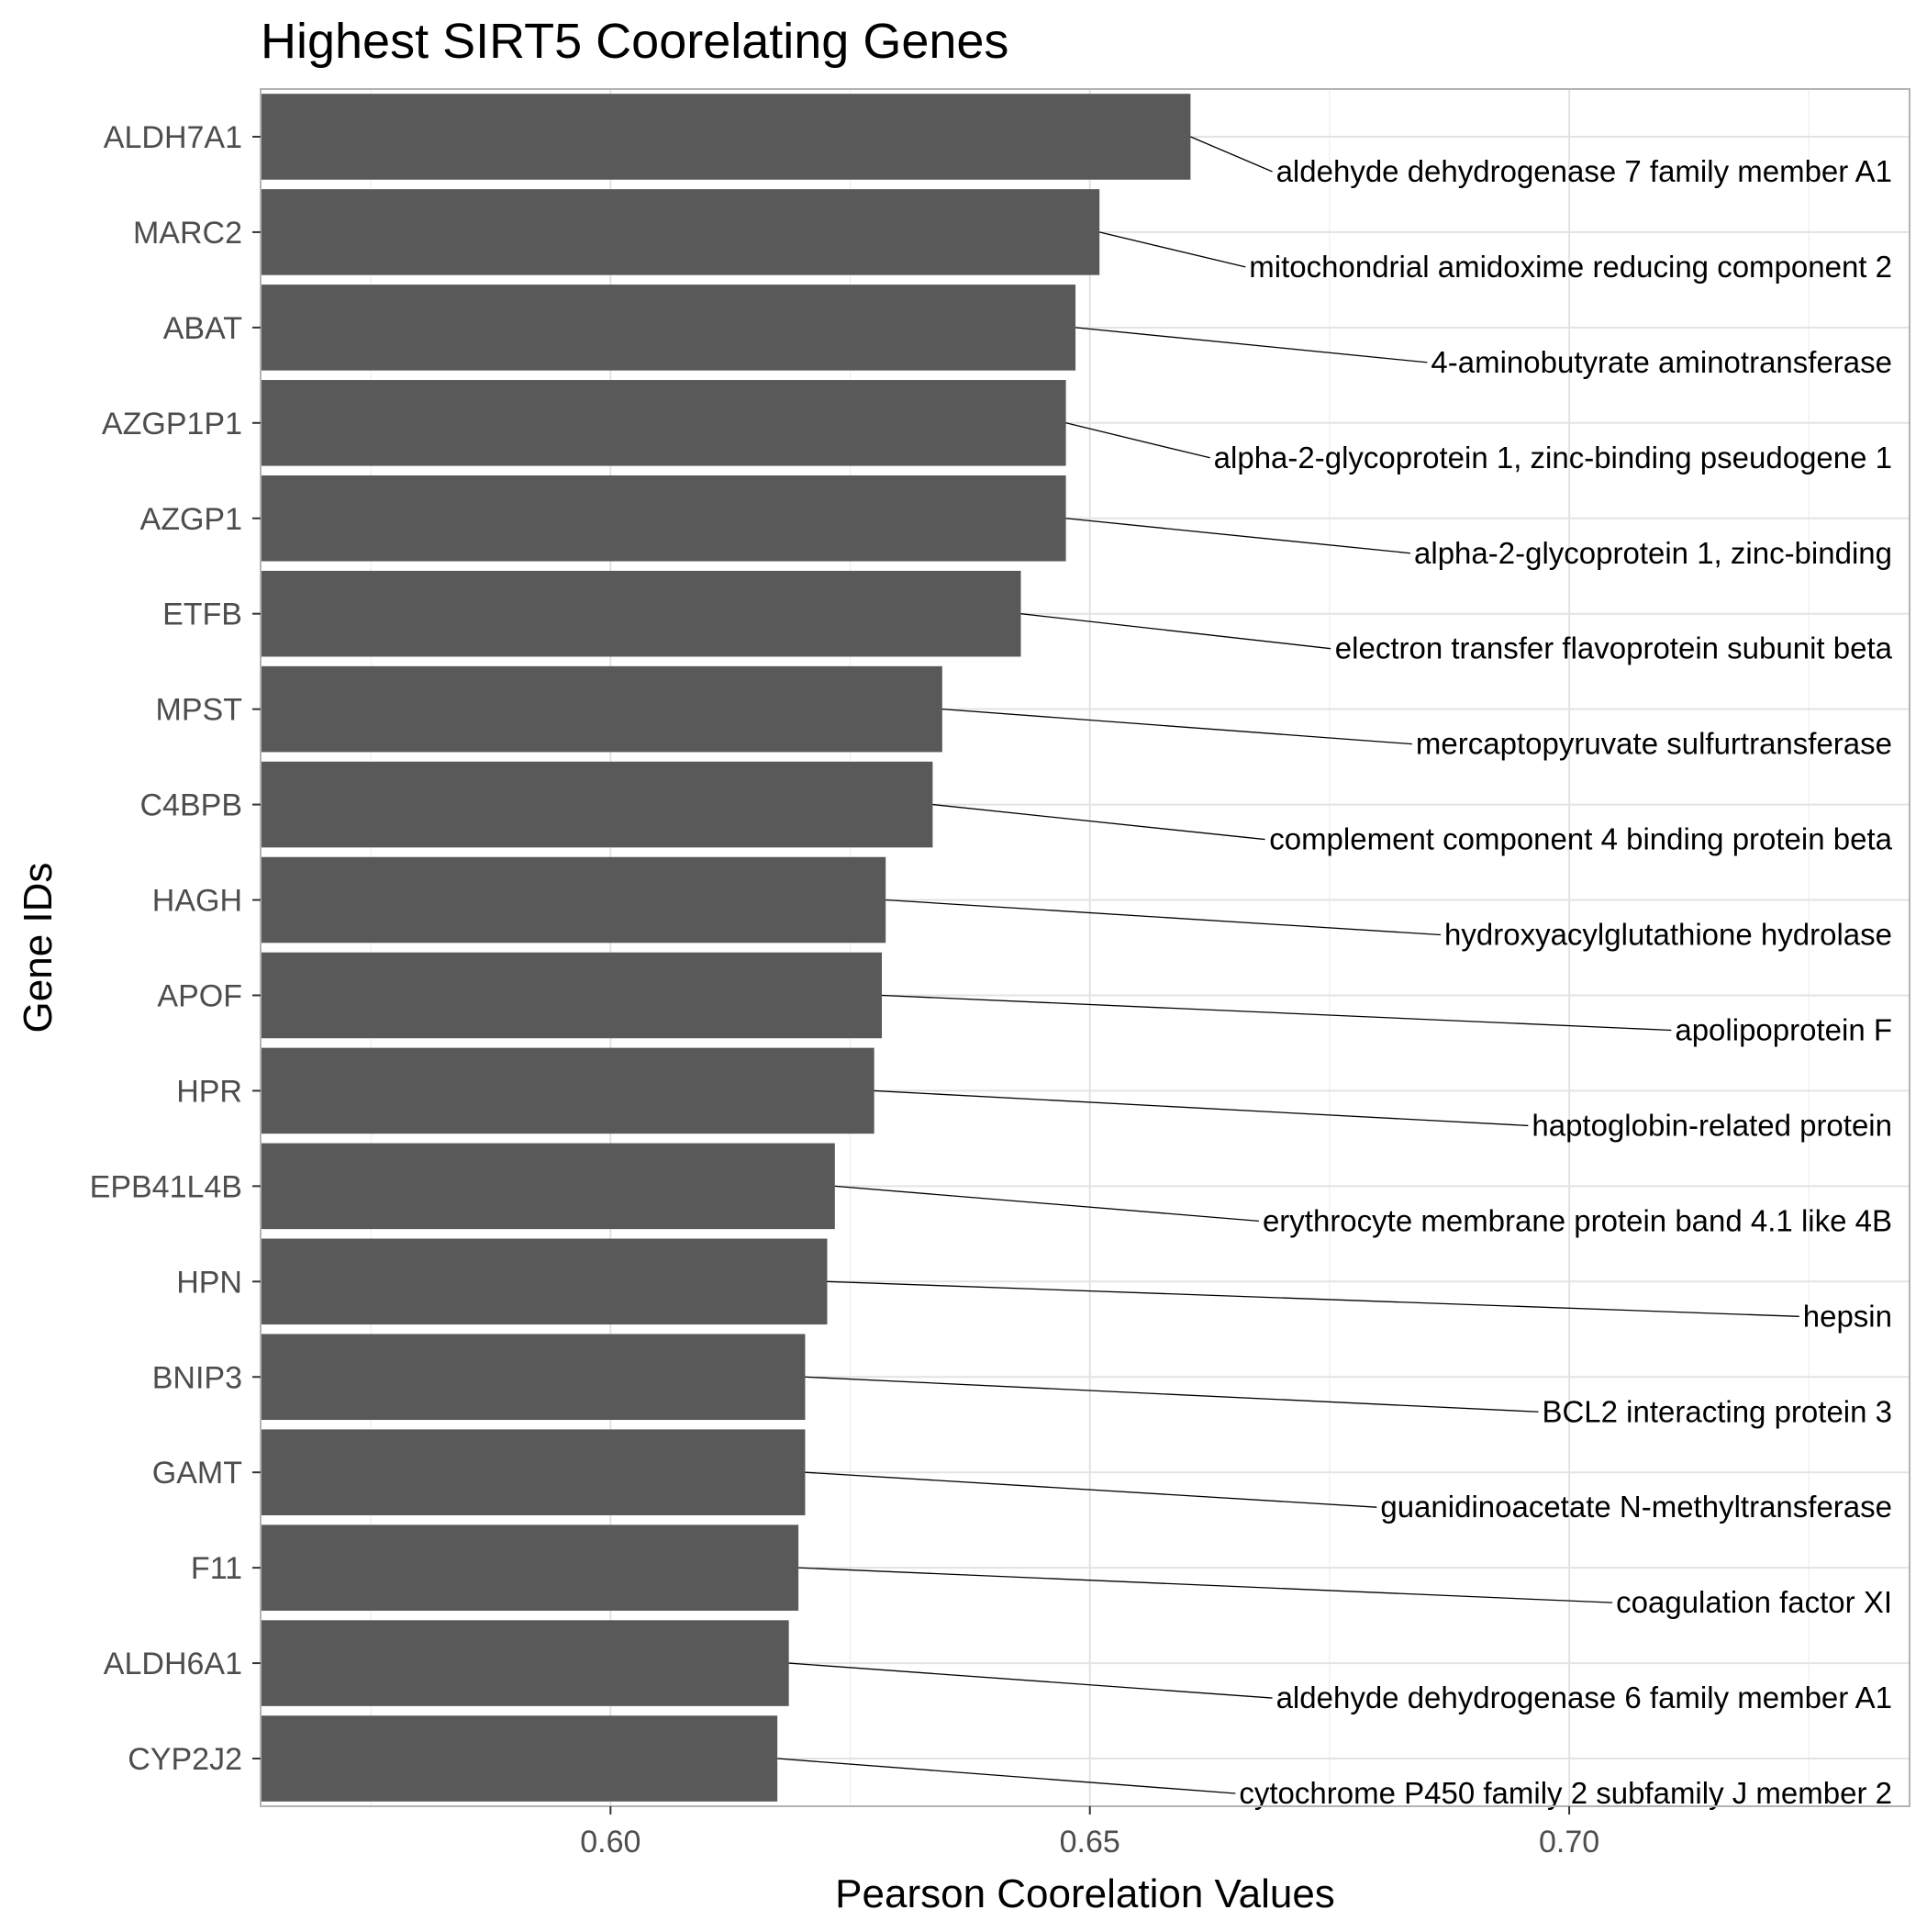 The image size is (1927, 1932). What do you see at coordinates (1754, 1602) in the screenshot?
I see `annotation-label: coagulation factor XI` at bounding box center [1754, 1602].